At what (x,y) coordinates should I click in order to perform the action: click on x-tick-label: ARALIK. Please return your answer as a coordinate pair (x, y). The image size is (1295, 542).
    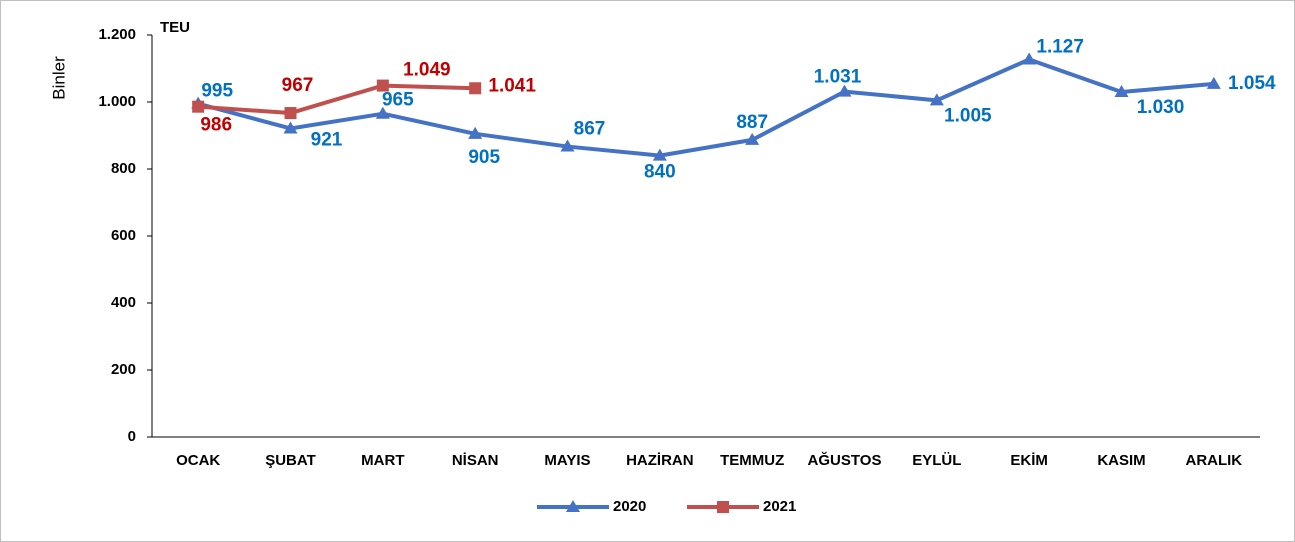
    Looking at the image, I should click on (1213, 460).